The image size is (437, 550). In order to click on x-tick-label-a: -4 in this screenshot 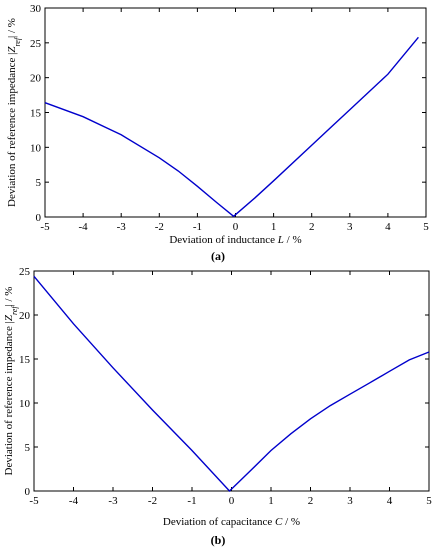, I will do `click(84, 227)`.